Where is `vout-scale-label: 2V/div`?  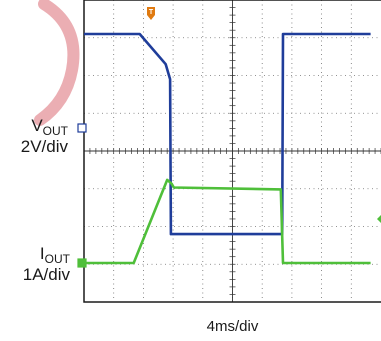 vout-scale-label: 2V/div is located at coordinates (44, 146).